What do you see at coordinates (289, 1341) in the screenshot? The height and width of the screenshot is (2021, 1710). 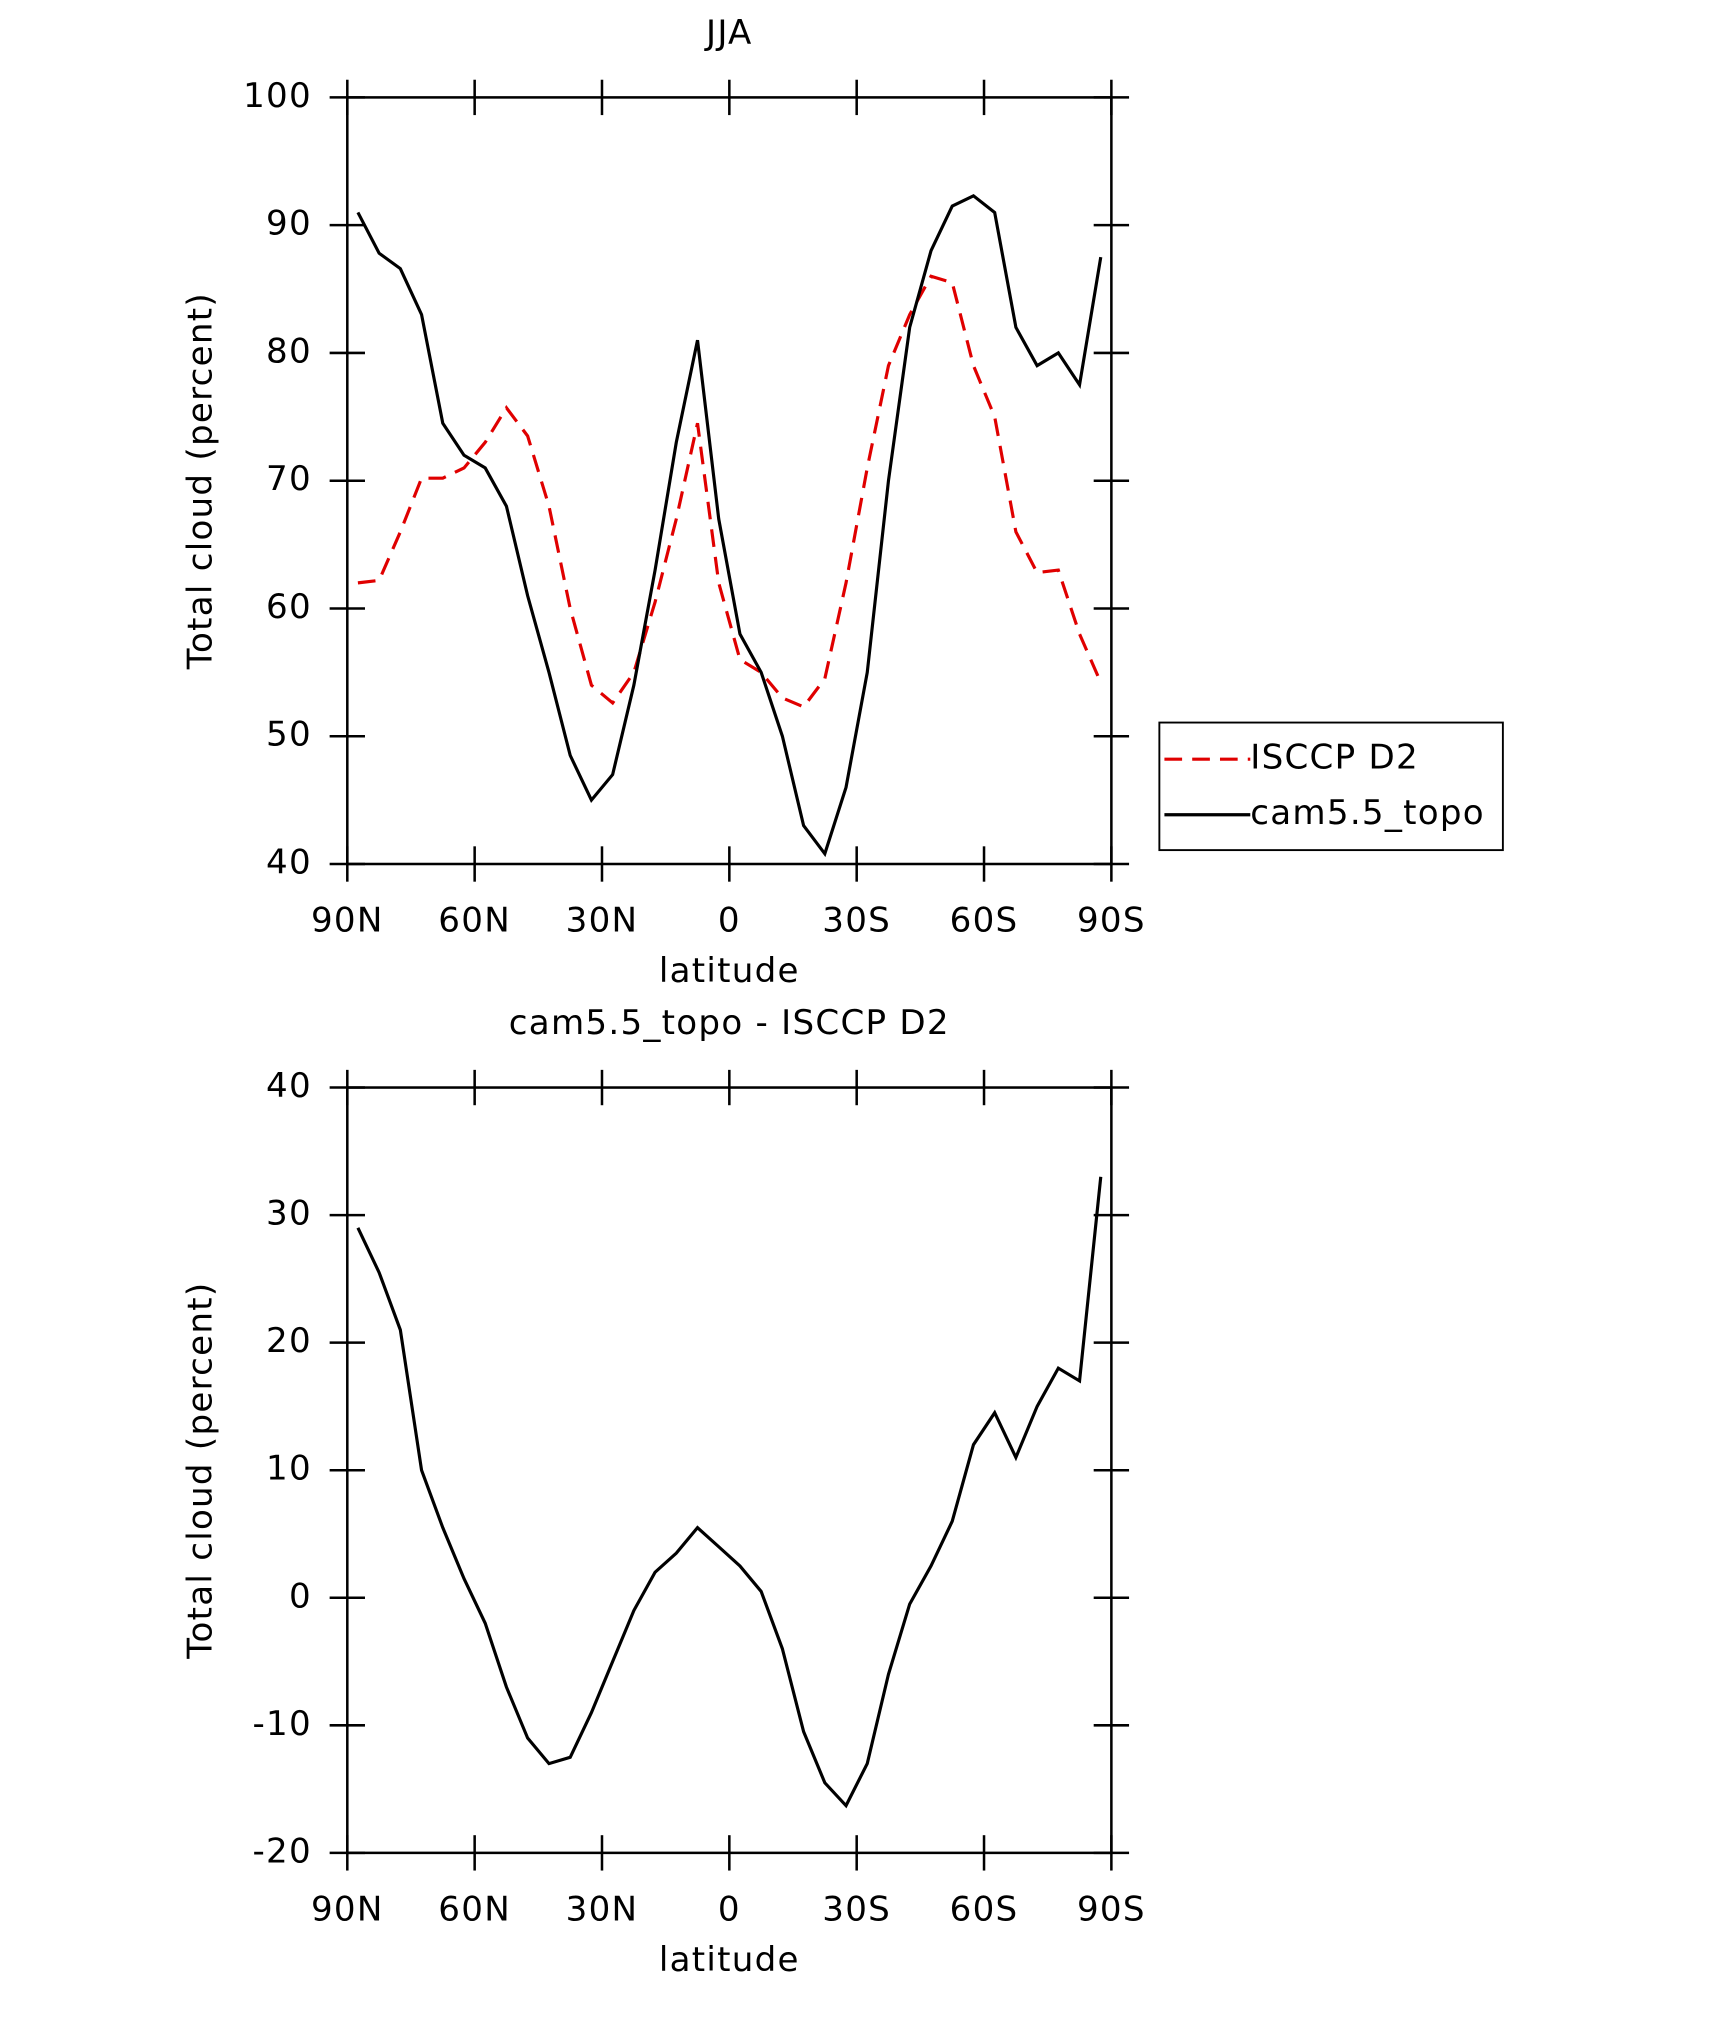 I see `y-tick-label: 20` at bounding box center [289, 1341].